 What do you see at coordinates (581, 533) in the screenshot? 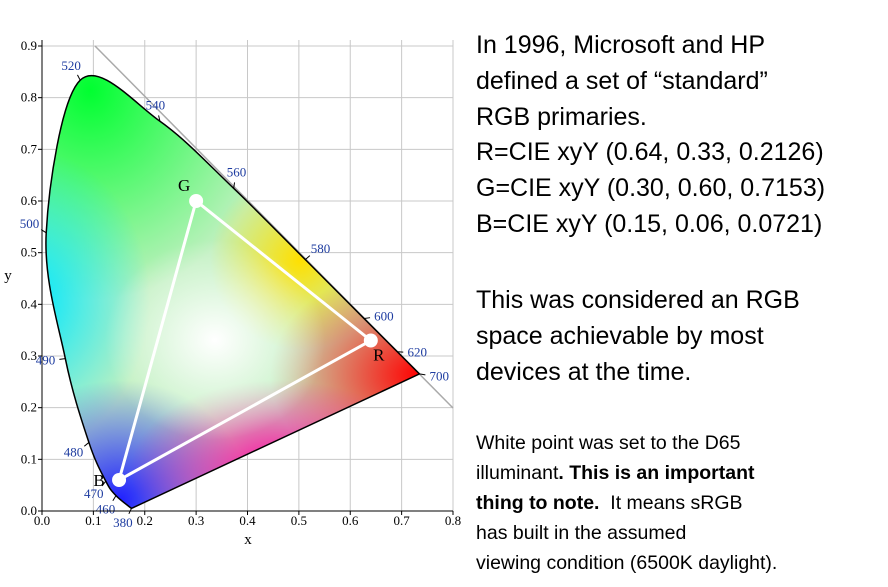
I see `note-segment: has built in the assumed` at bounding box center [581, 533].